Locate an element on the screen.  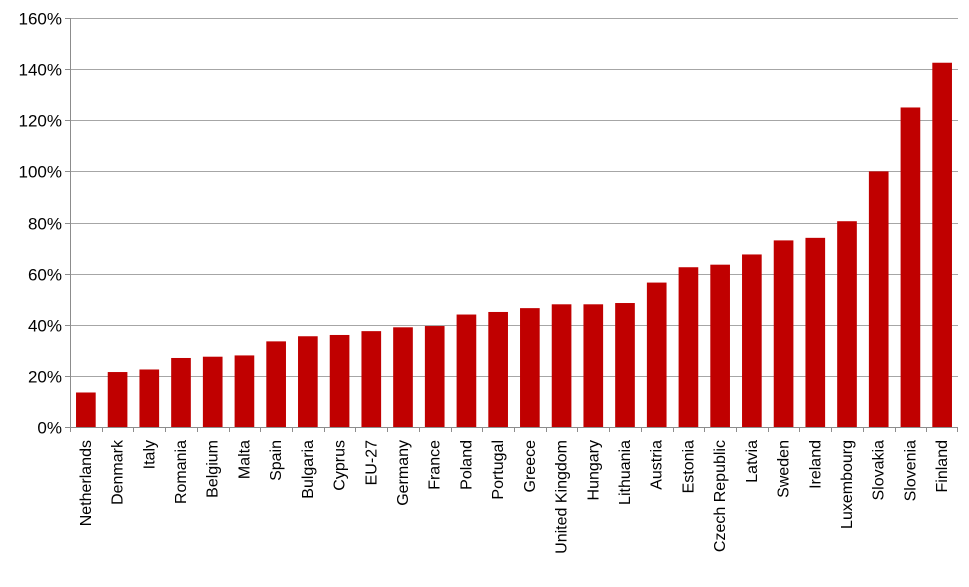
category-label: Malta is located at coordinates (244, 459).